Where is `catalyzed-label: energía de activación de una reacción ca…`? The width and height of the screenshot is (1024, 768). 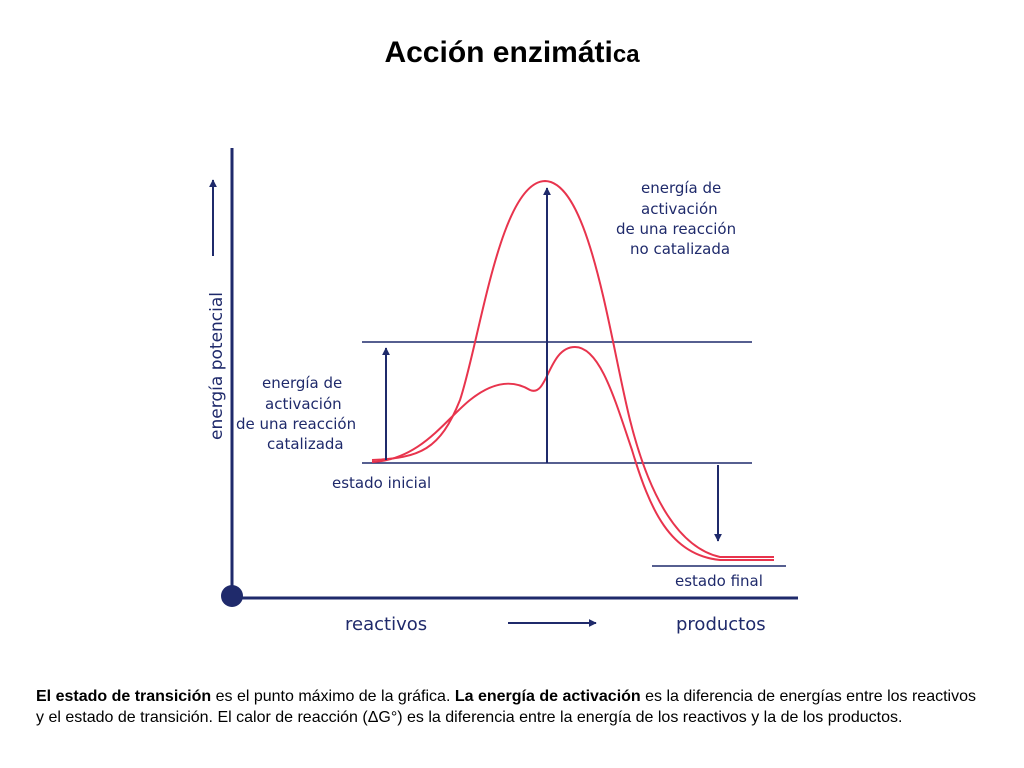
catalyzed-label: energía de activación de una reacción ca… is located at coordinates (298, 413).